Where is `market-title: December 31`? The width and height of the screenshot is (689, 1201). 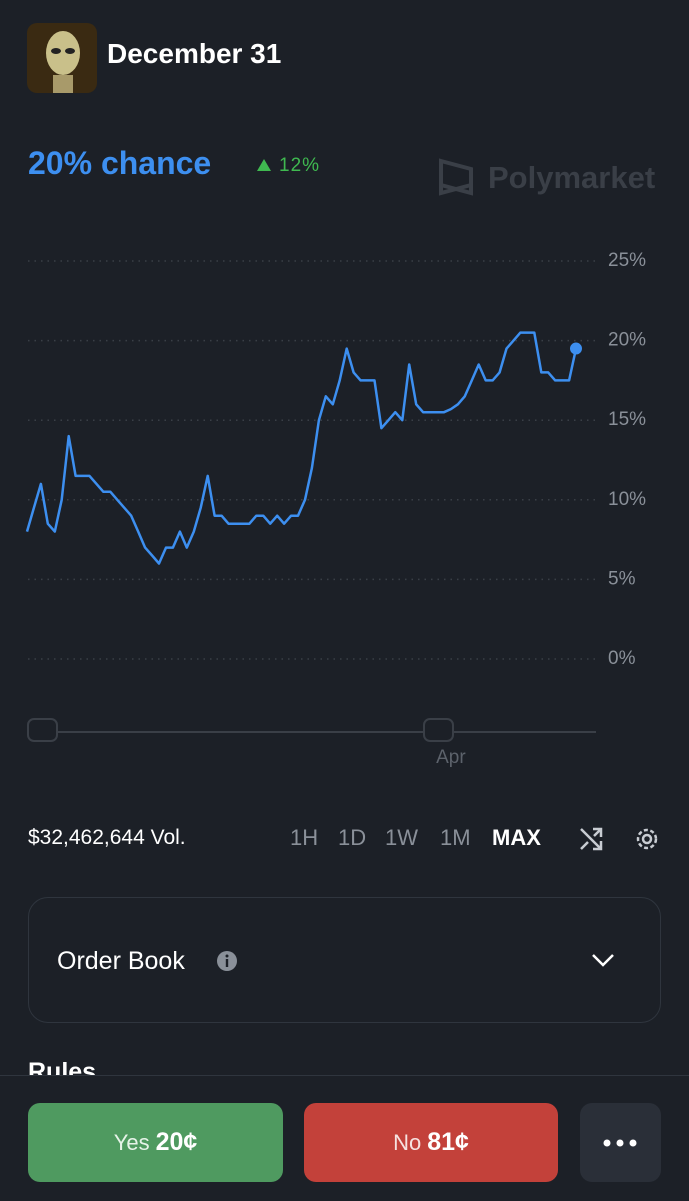
market-title: December 31 is located at coordinates (194, 53).